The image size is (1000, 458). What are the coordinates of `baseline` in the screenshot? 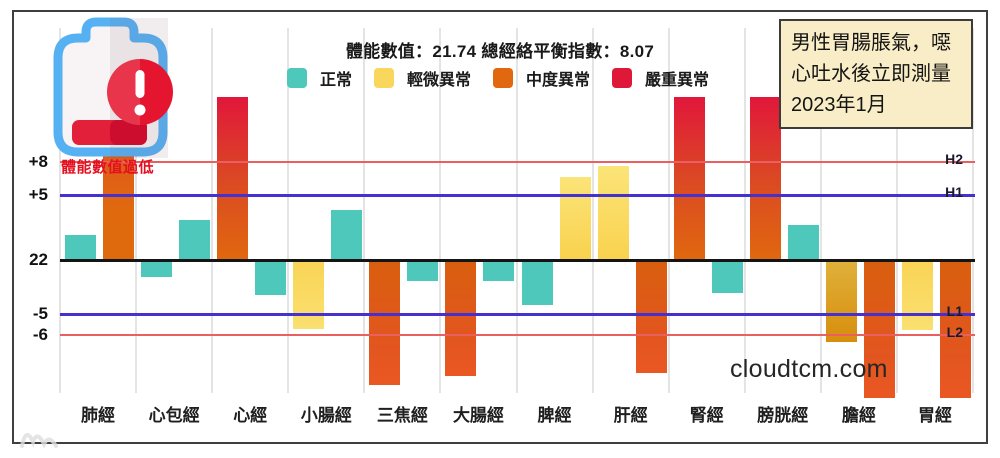 It's located at (517, 260).